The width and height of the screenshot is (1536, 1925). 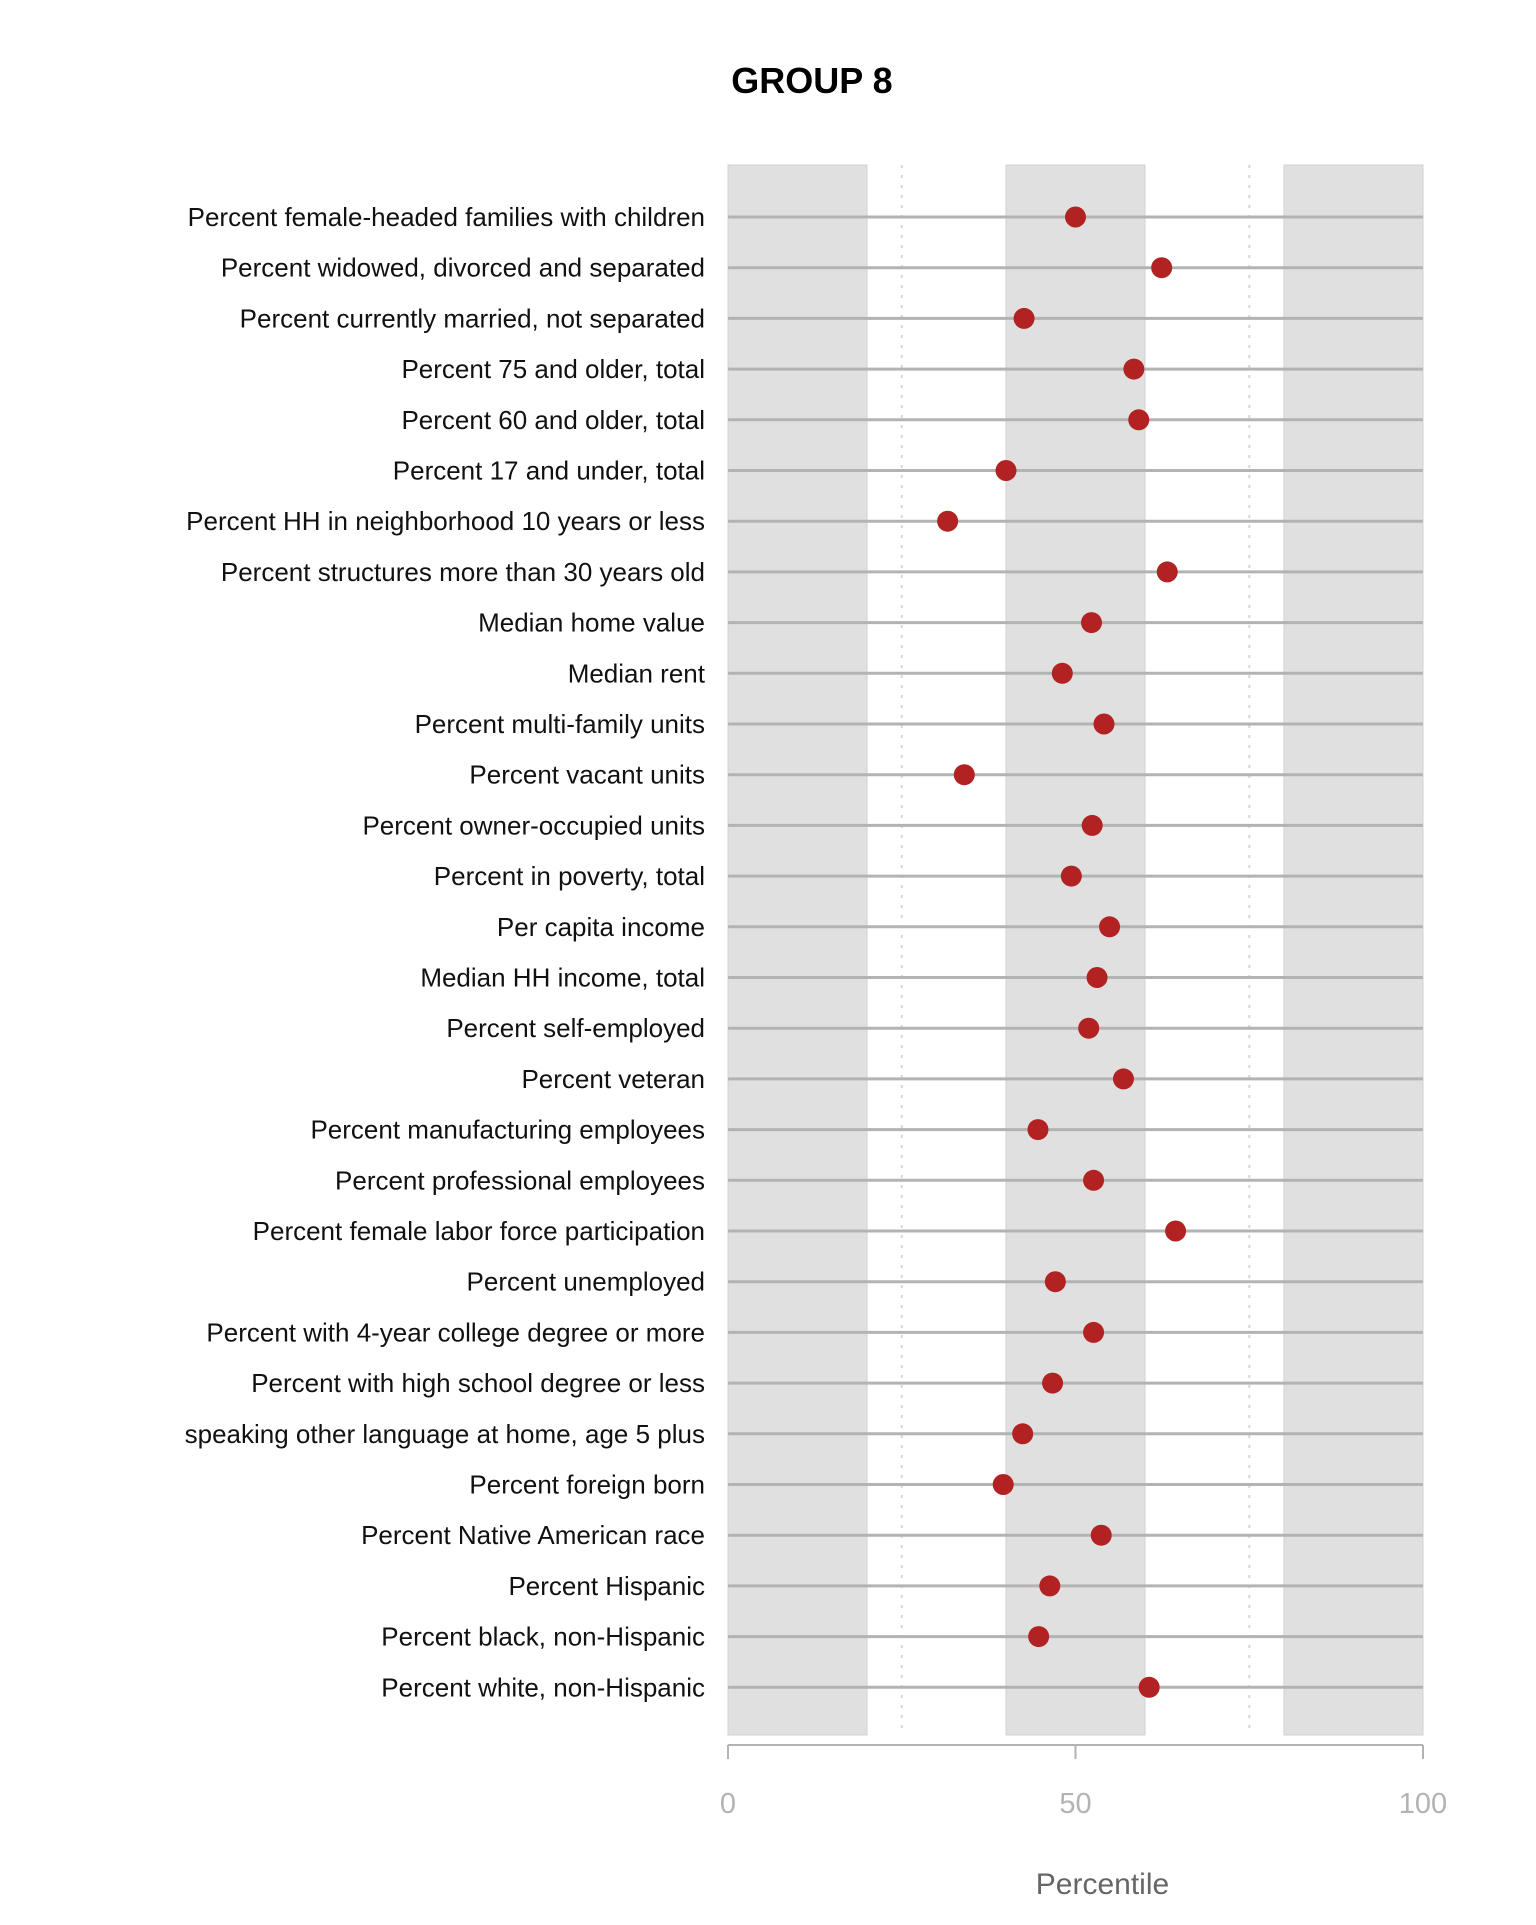 What do you see at coordinates (1102, 1884) in the screenshot?
I see `x-axis-title: Percentile` at bounding box center [1102, 1884].